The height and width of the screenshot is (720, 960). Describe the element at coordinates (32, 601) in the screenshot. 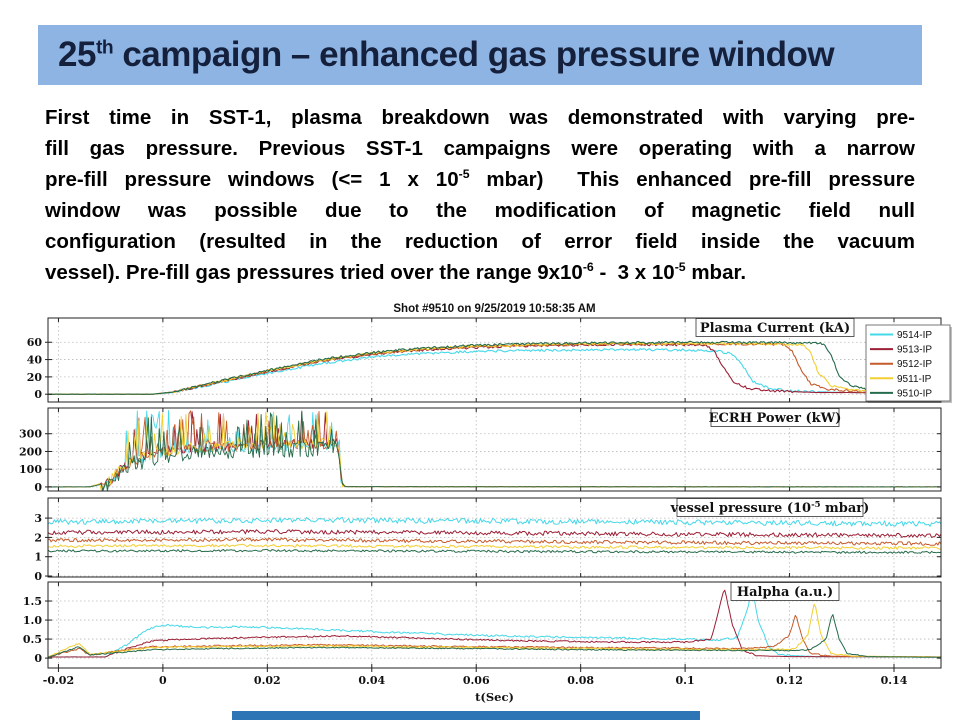

I see `ytick-label: 1.5` at that location.